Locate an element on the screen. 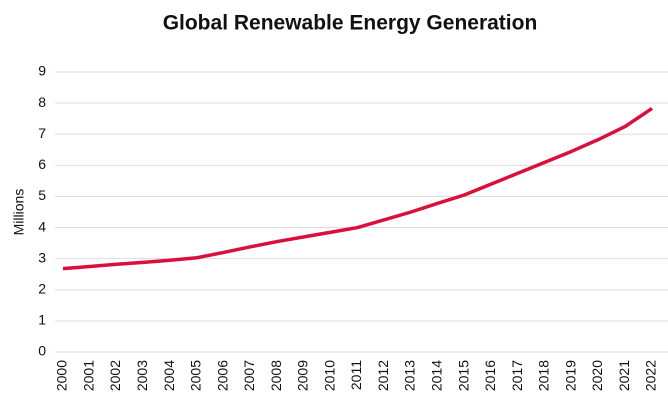  x-tick-label: 2012 is located at coordinates (383, 375).